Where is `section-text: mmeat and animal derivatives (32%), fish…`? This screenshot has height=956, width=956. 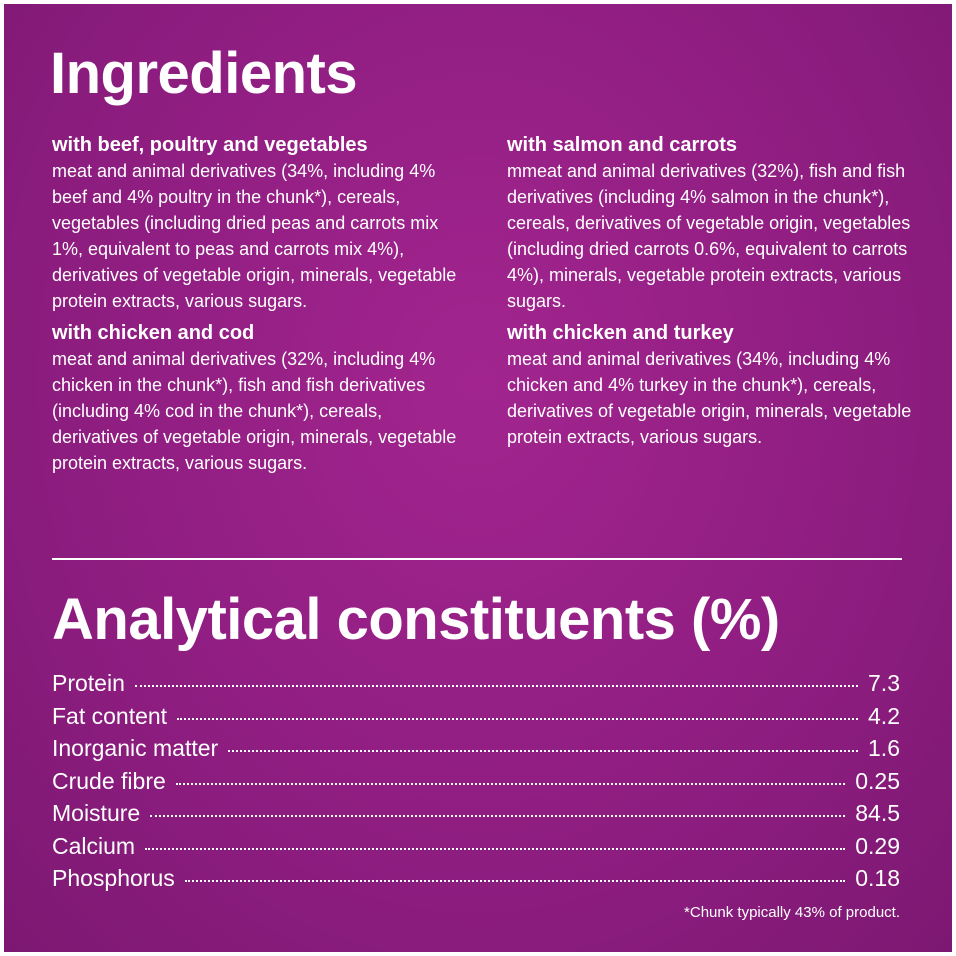
section-text: mmeat and animal derivatives (32%), fish… is located at coordinates (709, 236).